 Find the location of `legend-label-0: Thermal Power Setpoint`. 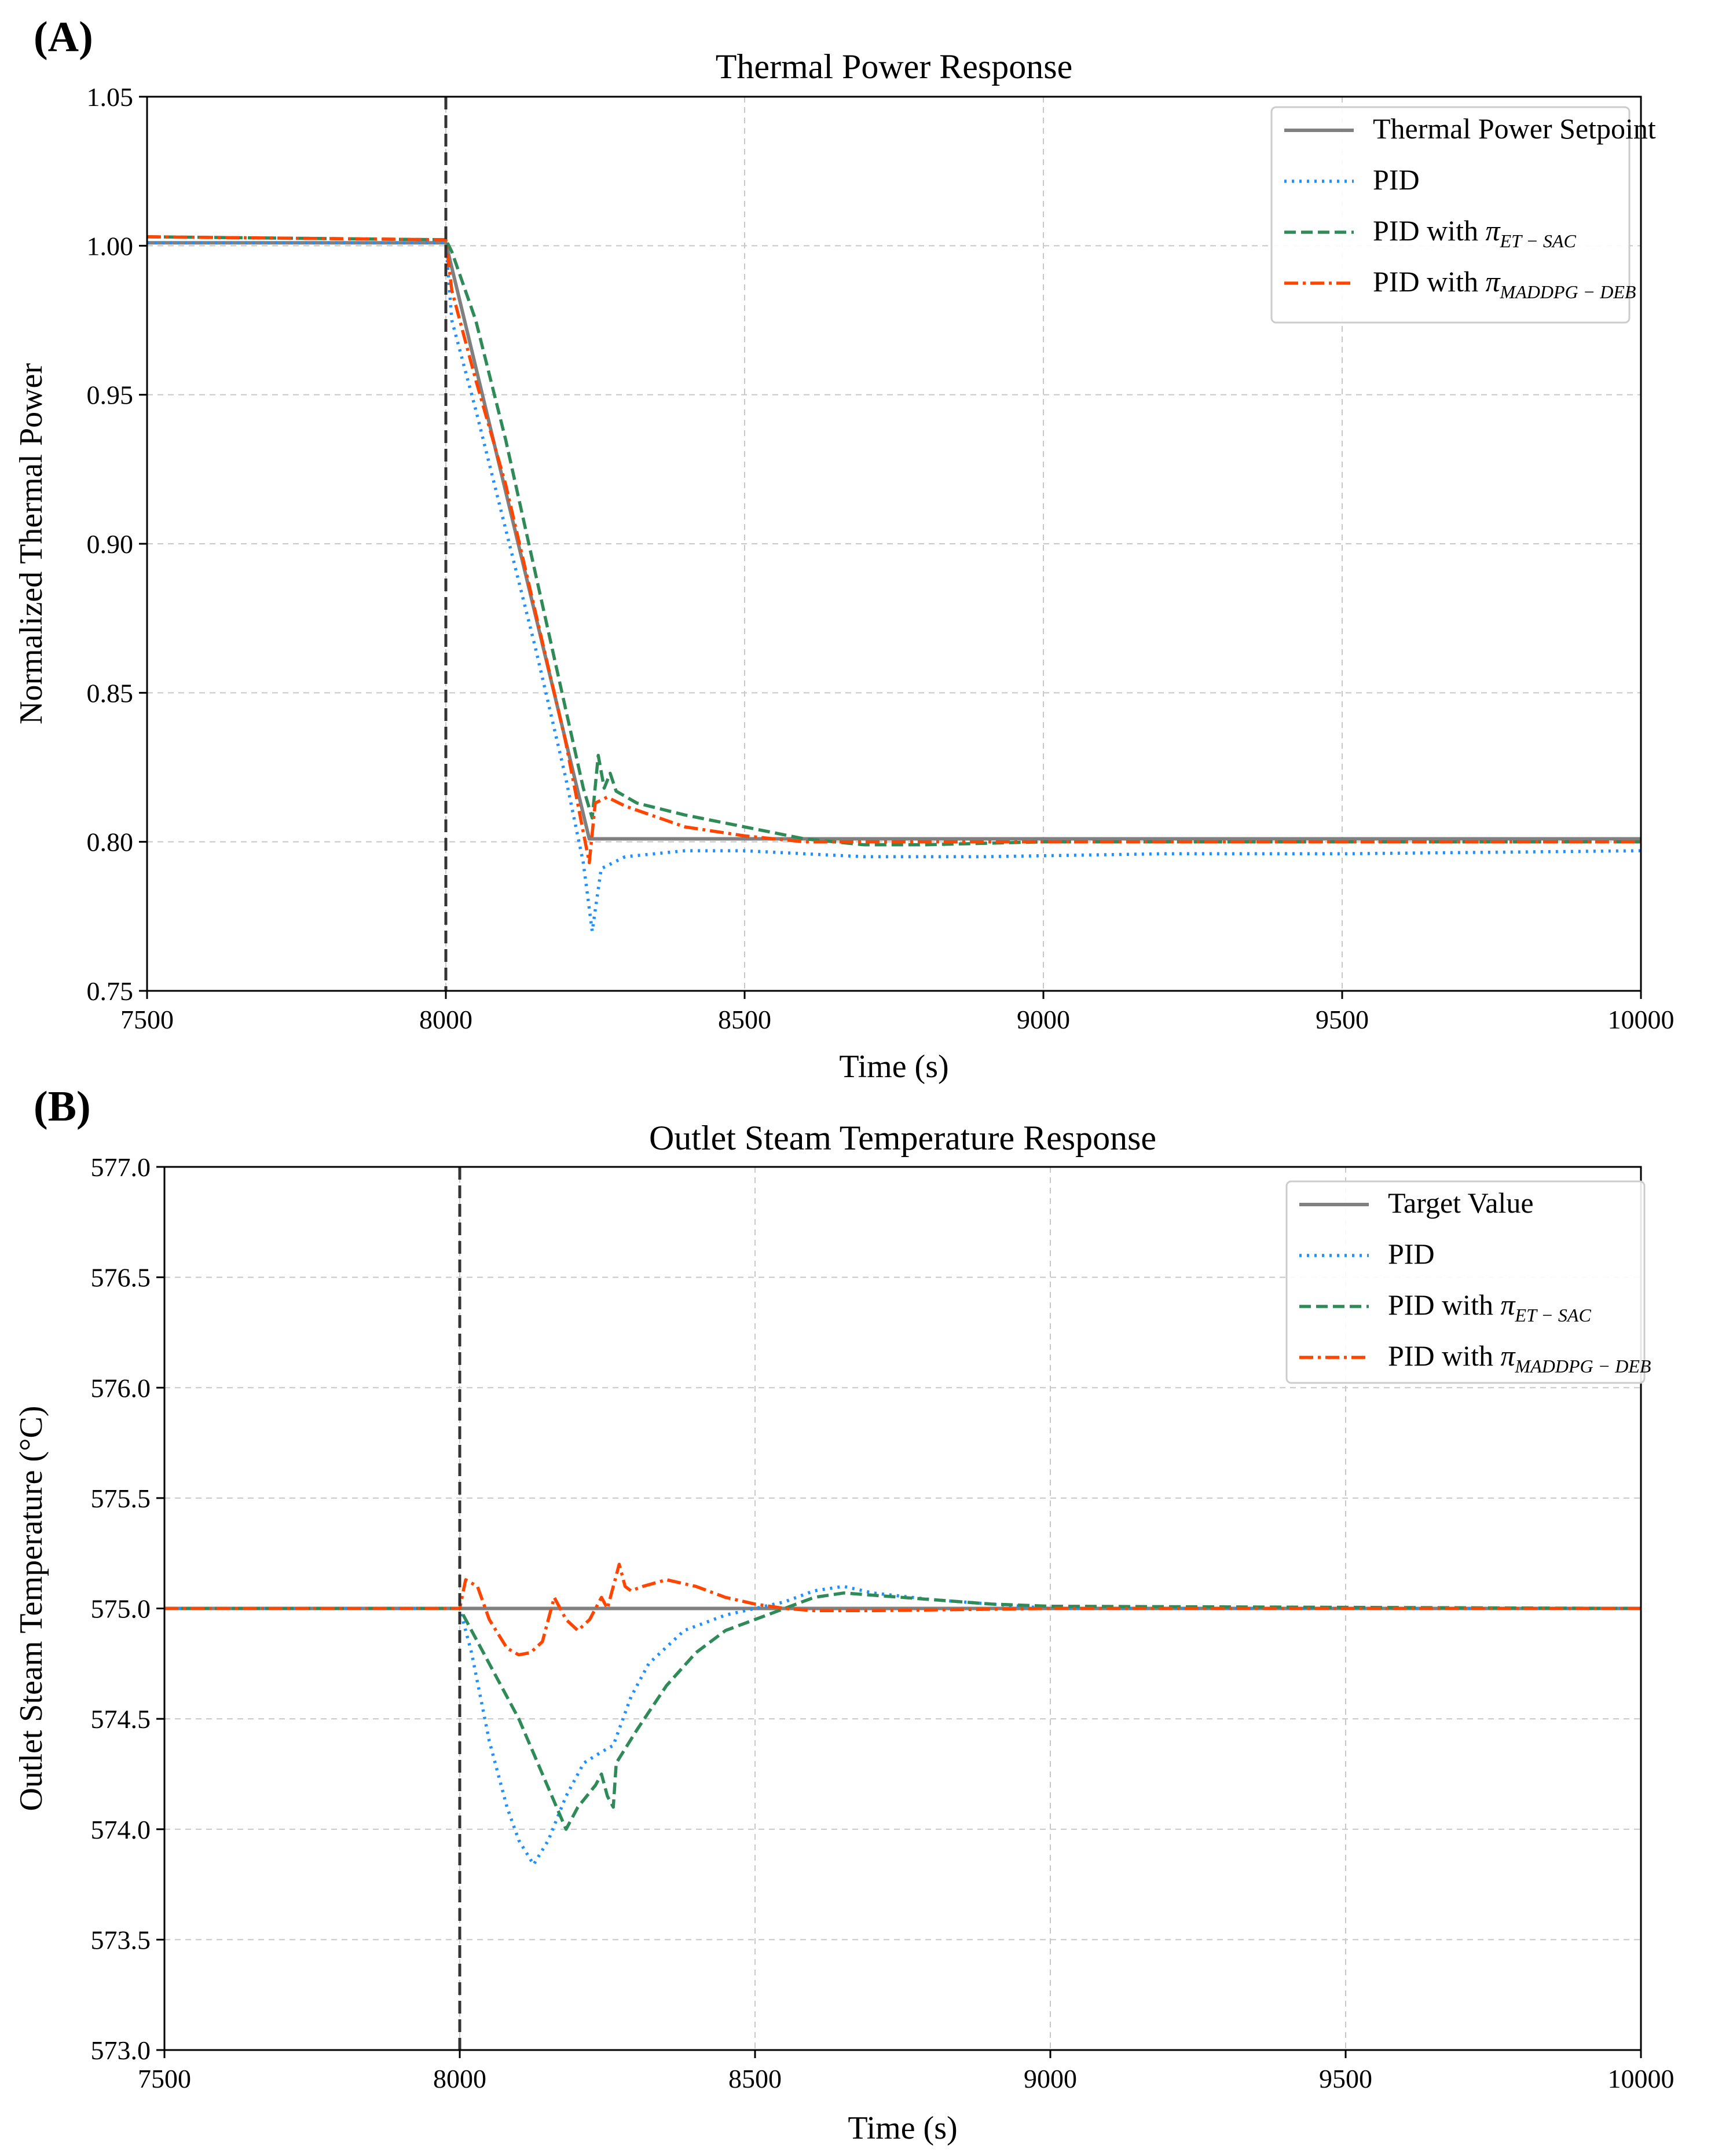

legend-label-0: Thermal Power Setpoint is located at coordinates (1515, 128).